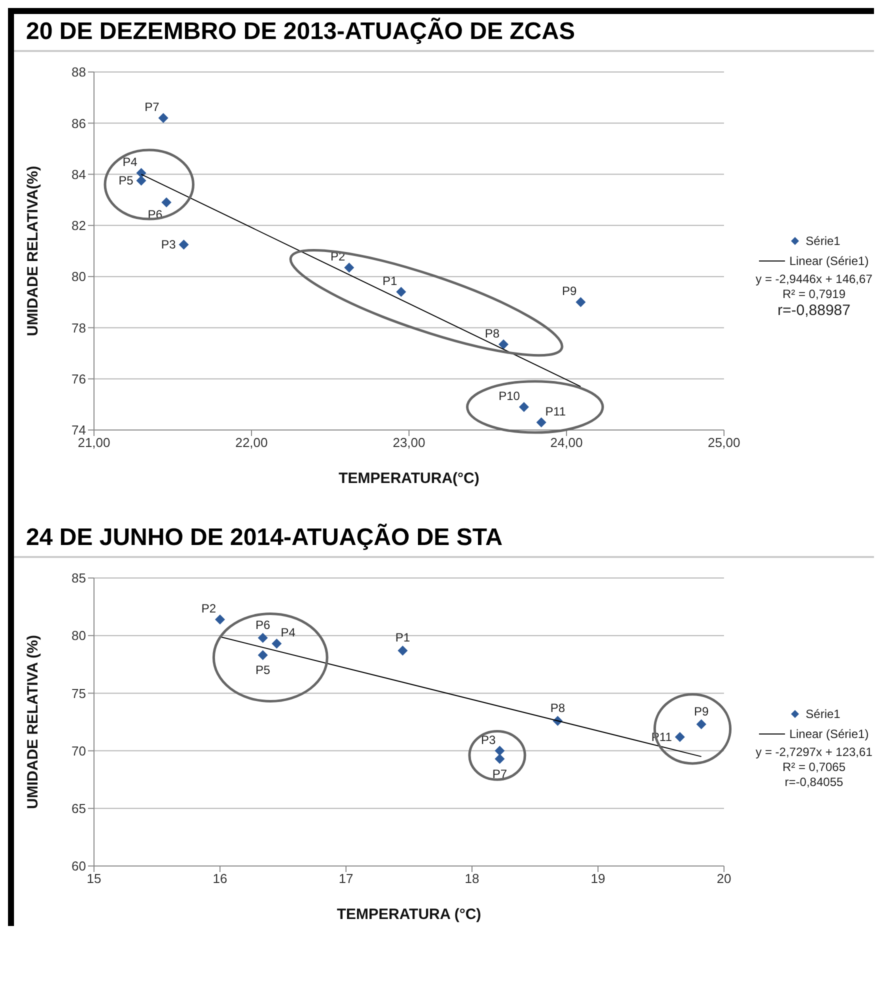 The width and height of the screenshot is (876, 991). I want to click on x-tick-label: 16, so click(220, 878).